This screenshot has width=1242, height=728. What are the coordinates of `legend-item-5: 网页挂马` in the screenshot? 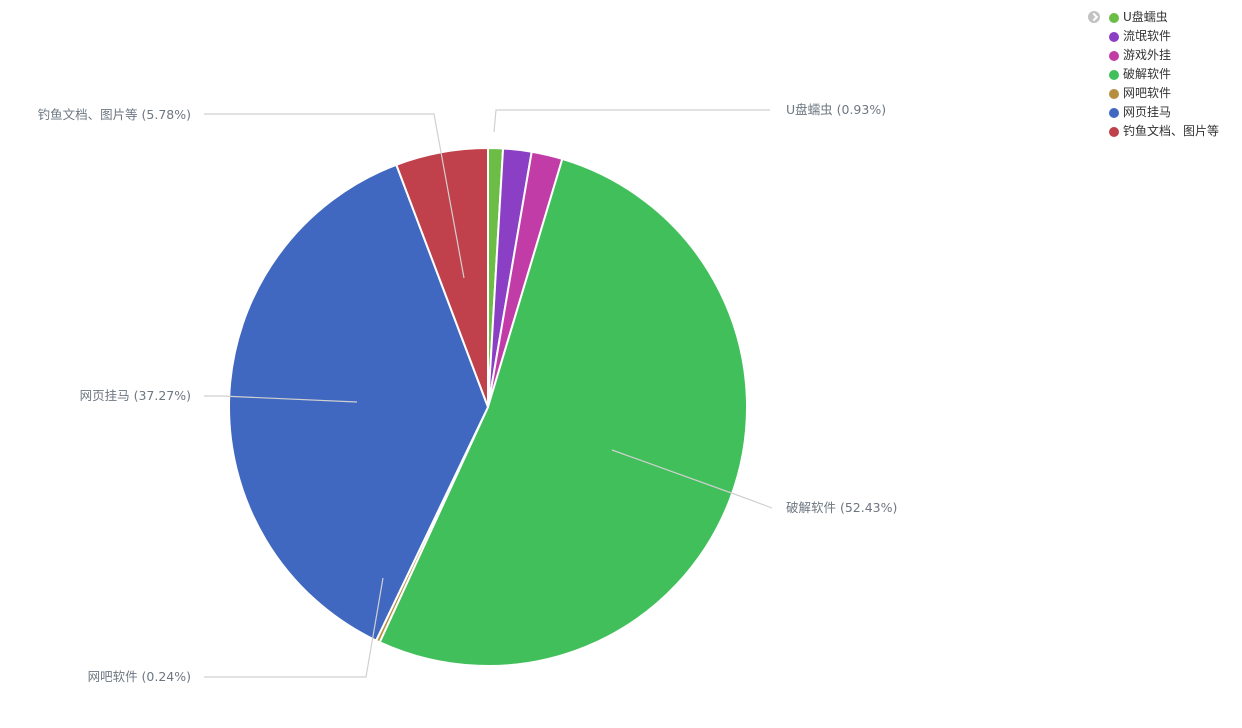 It's located at (1164, 112).